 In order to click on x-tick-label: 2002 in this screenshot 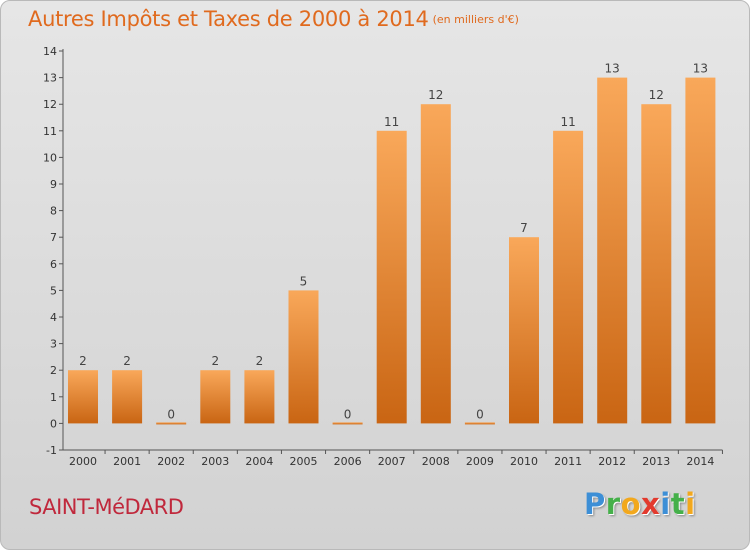, I will do `click(171, 461)`.